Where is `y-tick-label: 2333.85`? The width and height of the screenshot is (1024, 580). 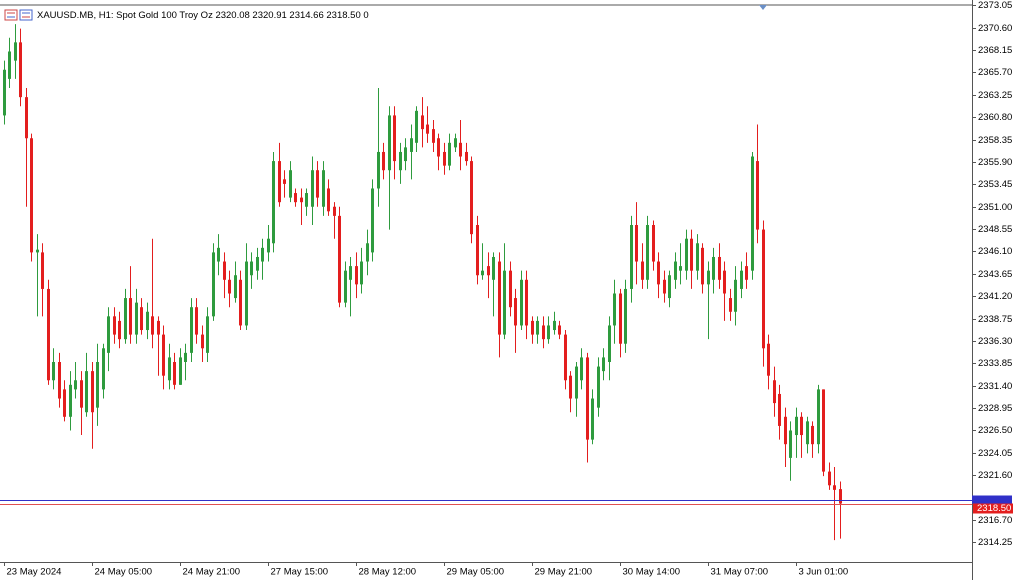 y-tick-label: 2333.85 is located at coordinates (995, 363).